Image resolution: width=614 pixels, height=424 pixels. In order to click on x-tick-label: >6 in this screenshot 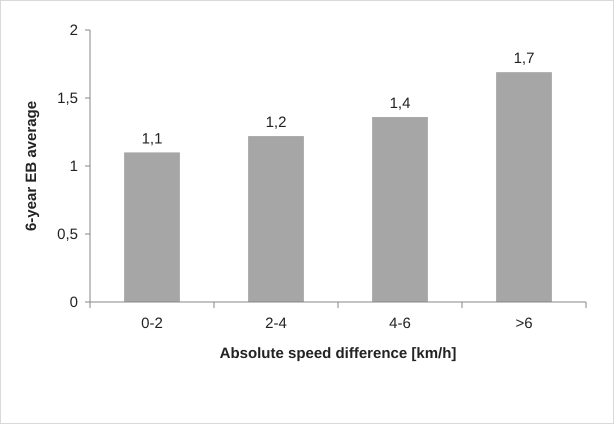, I will do `click(524, 323)`.